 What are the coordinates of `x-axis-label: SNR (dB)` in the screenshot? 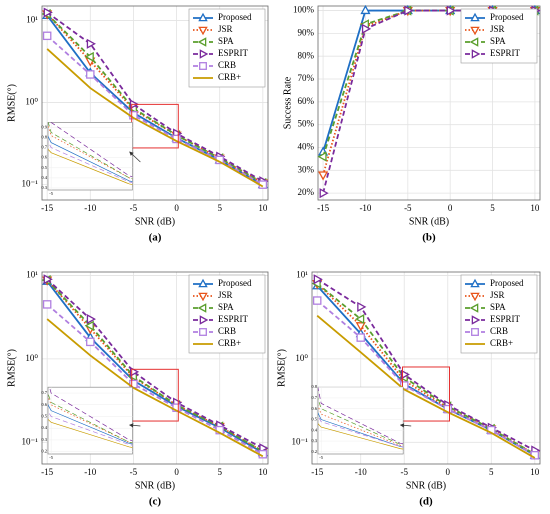 It's located at (429, 221).